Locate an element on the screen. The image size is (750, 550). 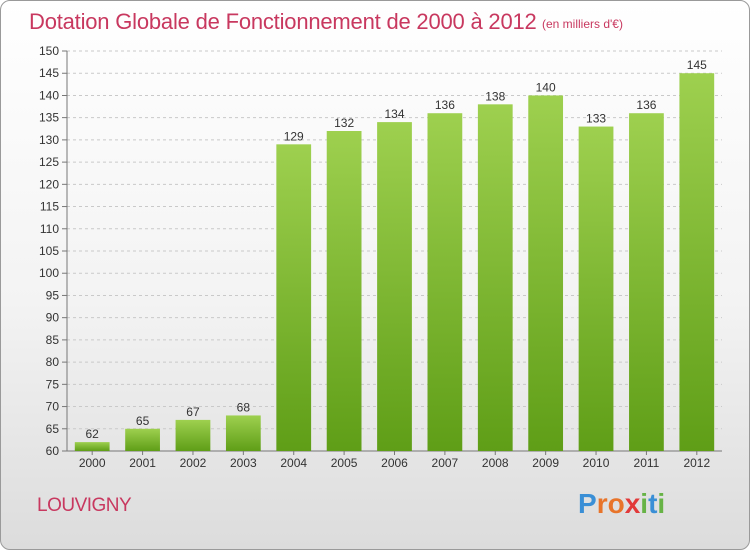
y-tick-label: 75 is located at coordinates (53, 384).